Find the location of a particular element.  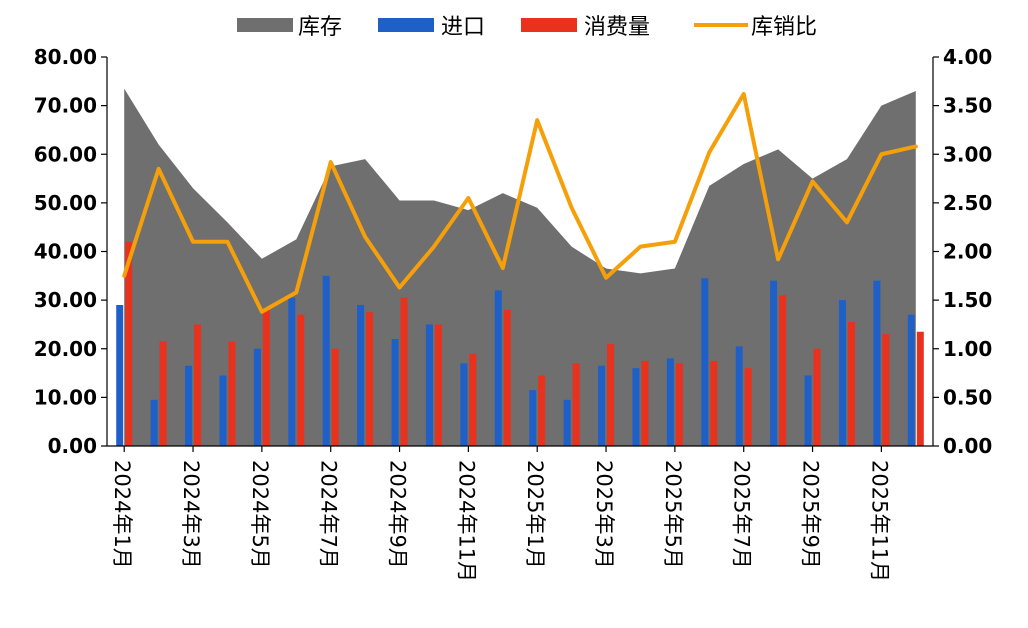

y-right-tick-label: 1.50 is located at coordinates (967, 300).